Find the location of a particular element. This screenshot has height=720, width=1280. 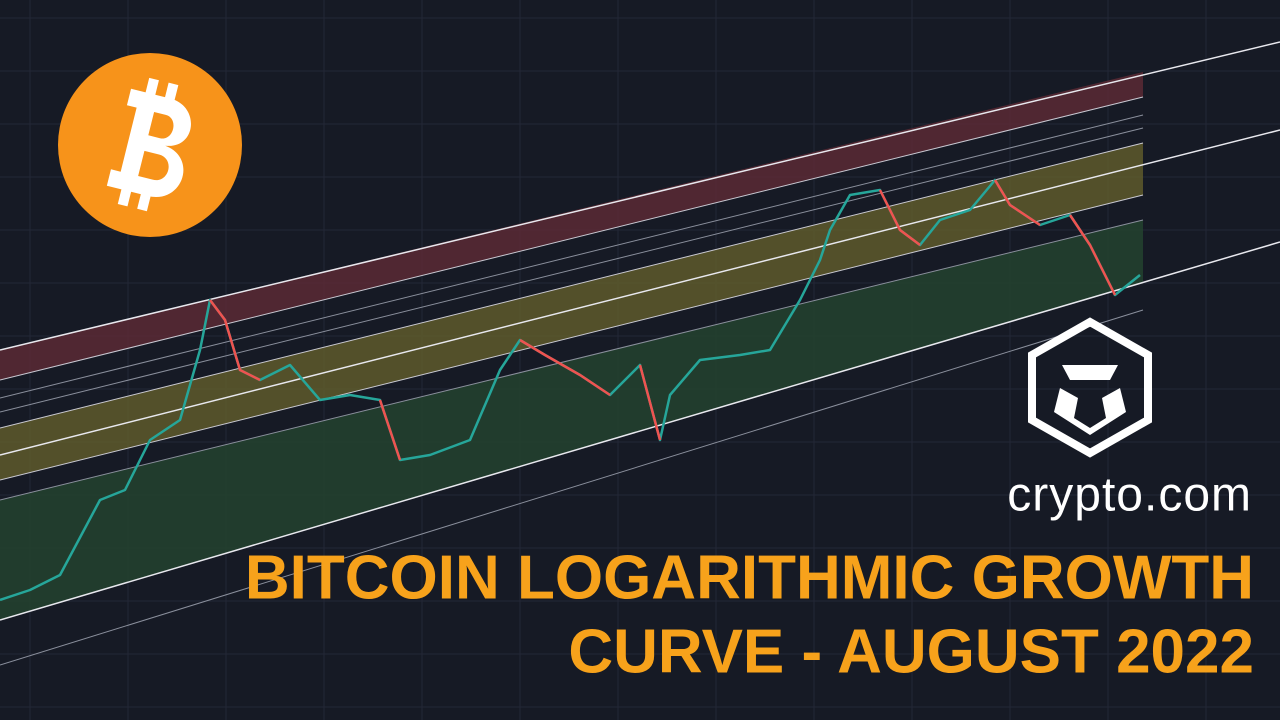

bitcoin-logo is located at coordinates (150, 145).